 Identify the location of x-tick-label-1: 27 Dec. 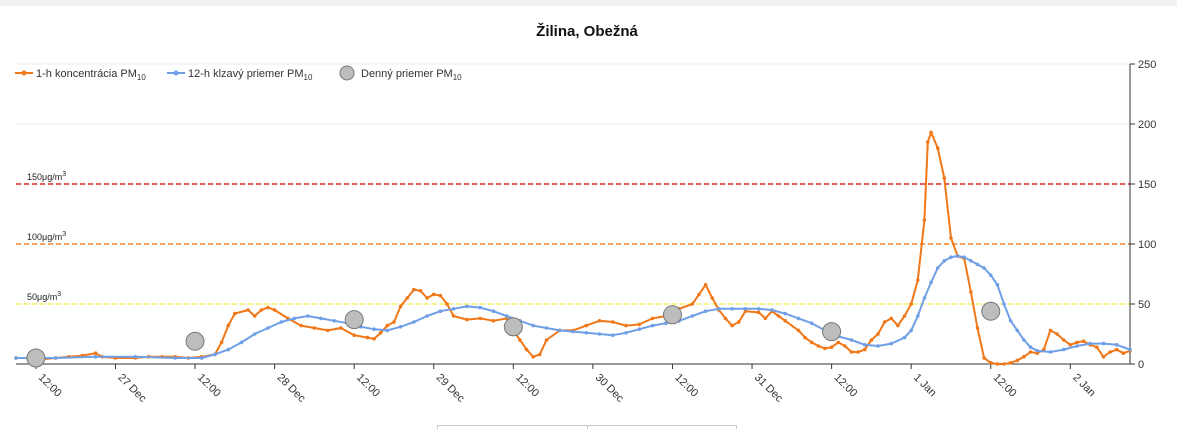
(131, 388).